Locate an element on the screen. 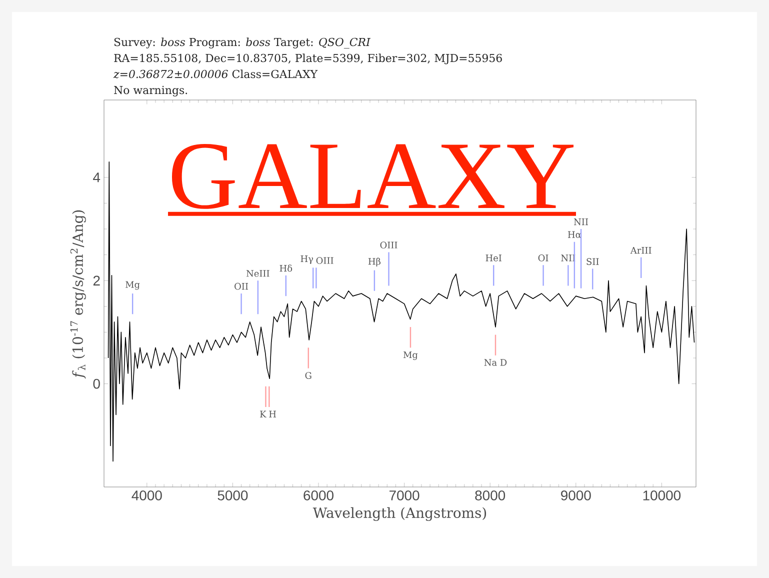  x-tick-label: 10000 is located at coordinates (662, 495).